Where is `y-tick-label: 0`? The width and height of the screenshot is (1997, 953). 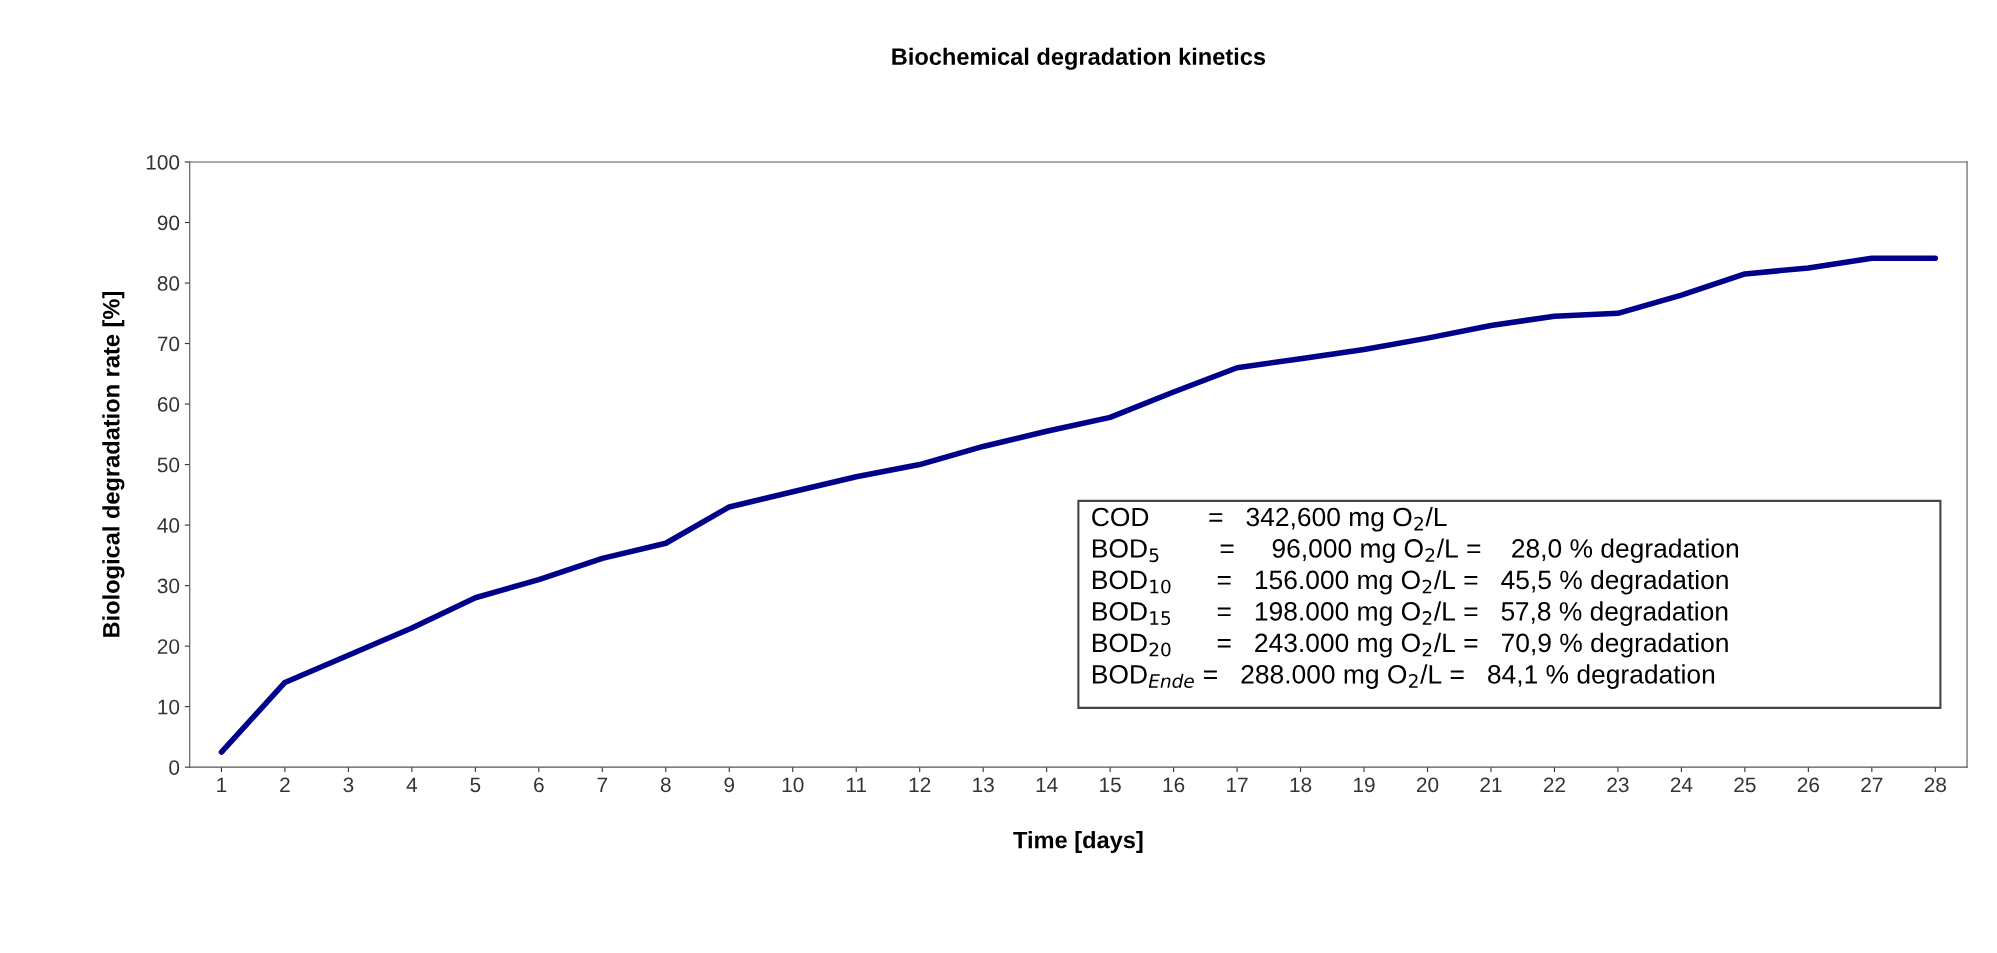 y-tick-label: 0 is located at coordinates (174, 767).